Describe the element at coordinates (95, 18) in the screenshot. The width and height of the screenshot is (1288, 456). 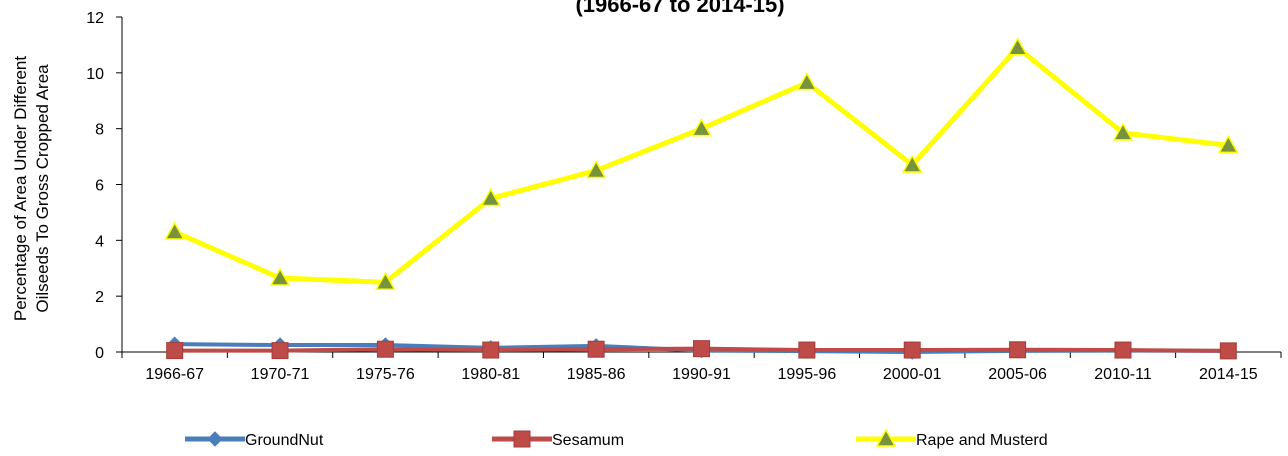
I see `y-tick-label: 12` at that location.